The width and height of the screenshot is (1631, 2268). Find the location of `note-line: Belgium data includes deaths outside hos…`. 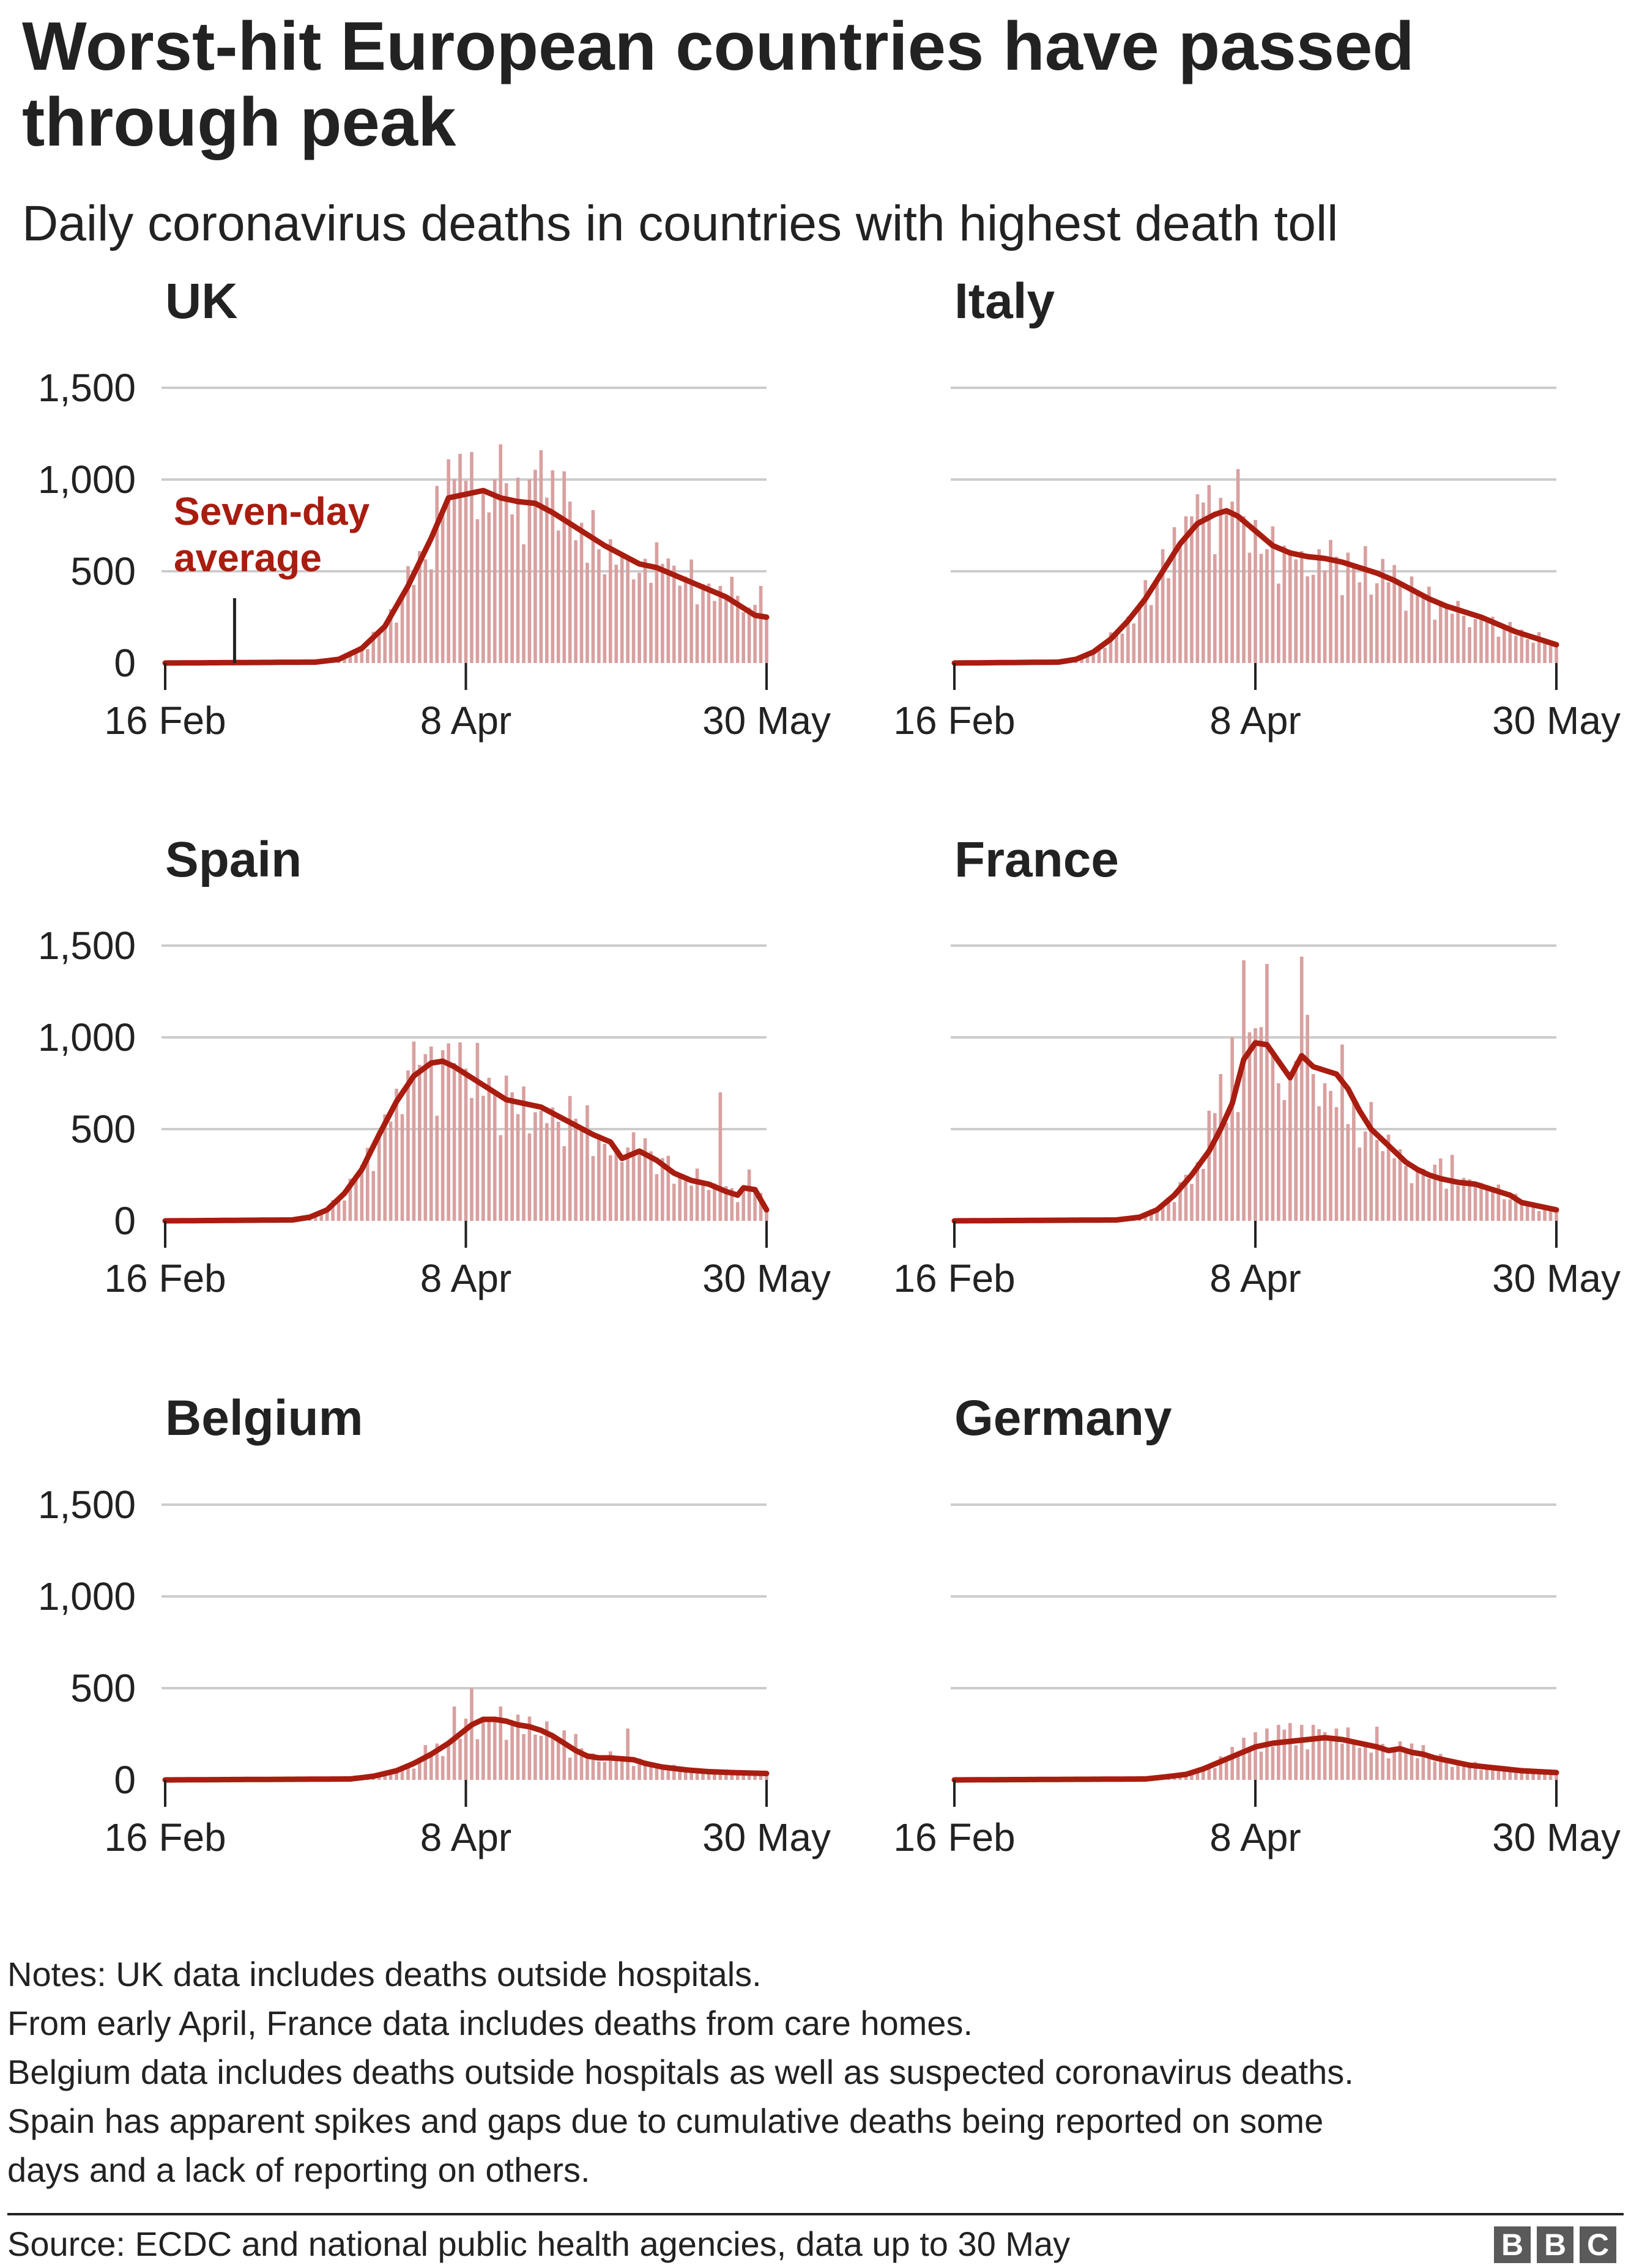

note-line: Belgium data includes deaths outside hos… is located at coordinates (680, 2072).